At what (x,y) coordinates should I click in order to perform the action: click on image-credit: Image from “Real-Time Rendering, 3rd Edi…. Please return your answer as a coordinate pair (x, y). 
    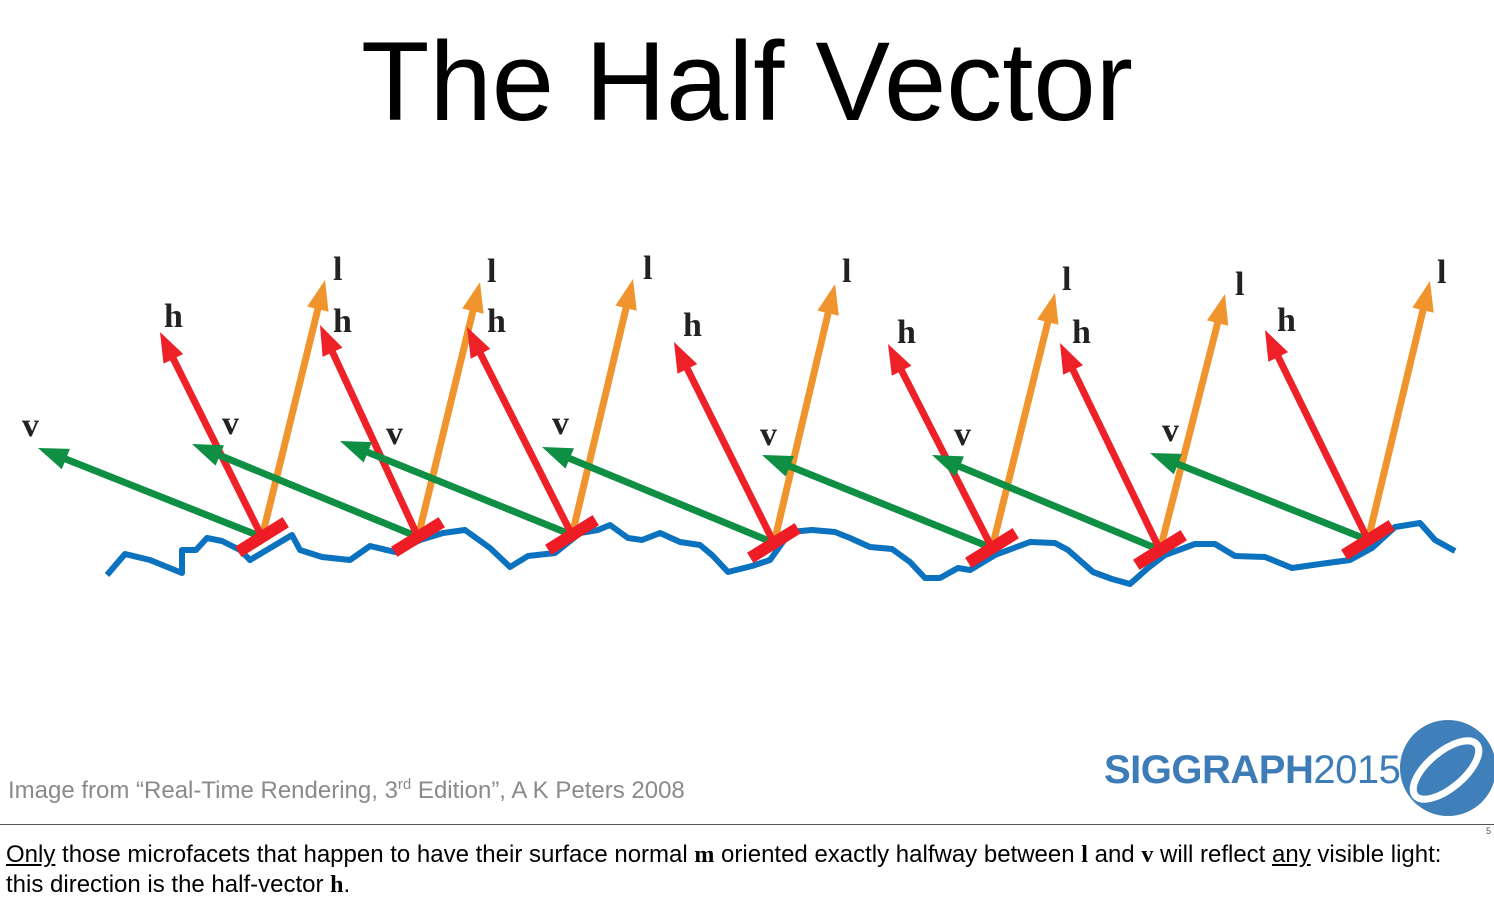
    Looking at the image, I should click on (346, 790).